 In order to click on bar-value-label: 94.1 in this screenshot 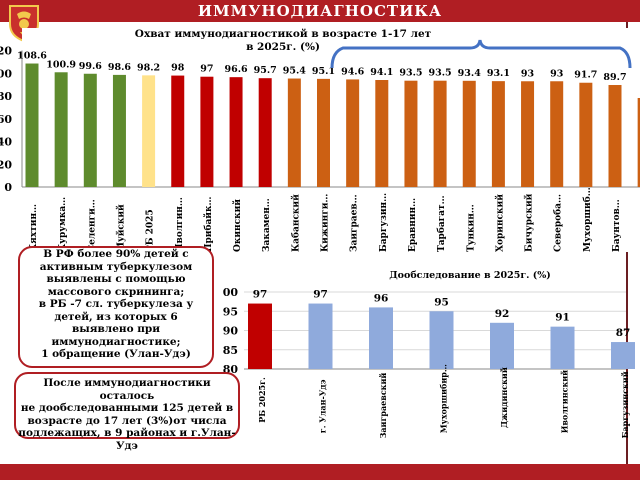, I will do `click(381, 72)`.